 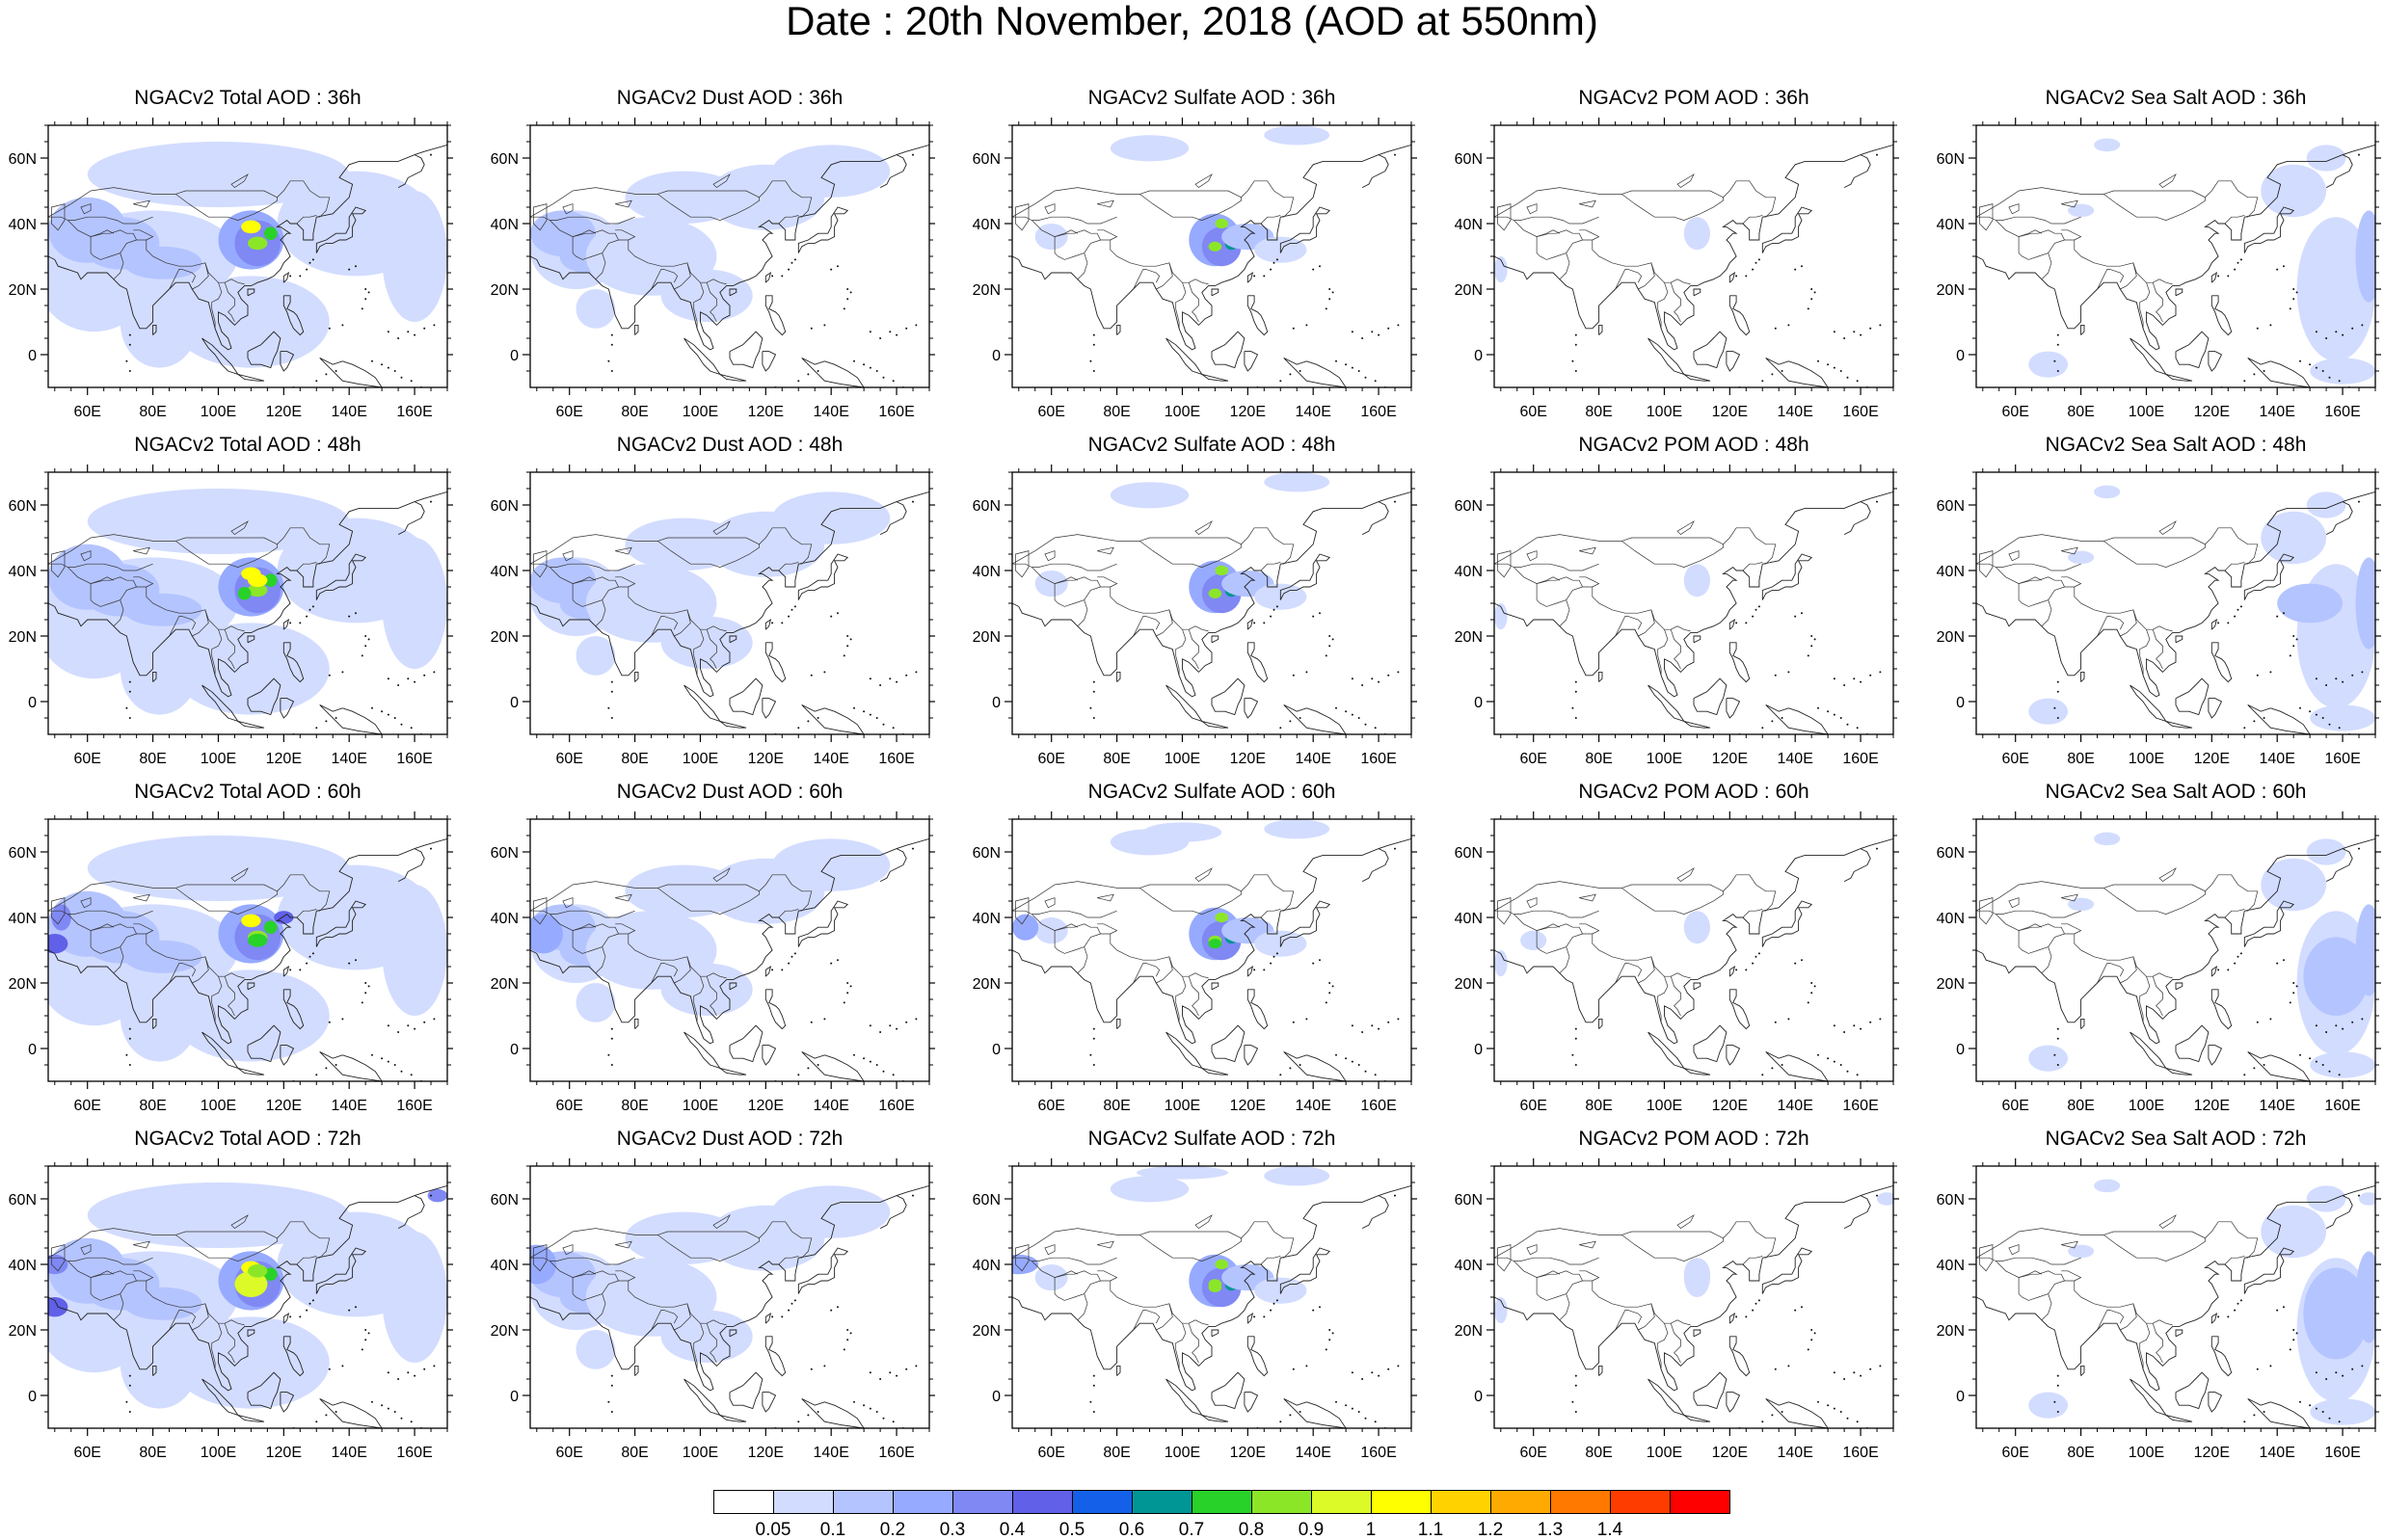 I want to click on lon-tick-label: 100E, so click(x=701, y=1105).